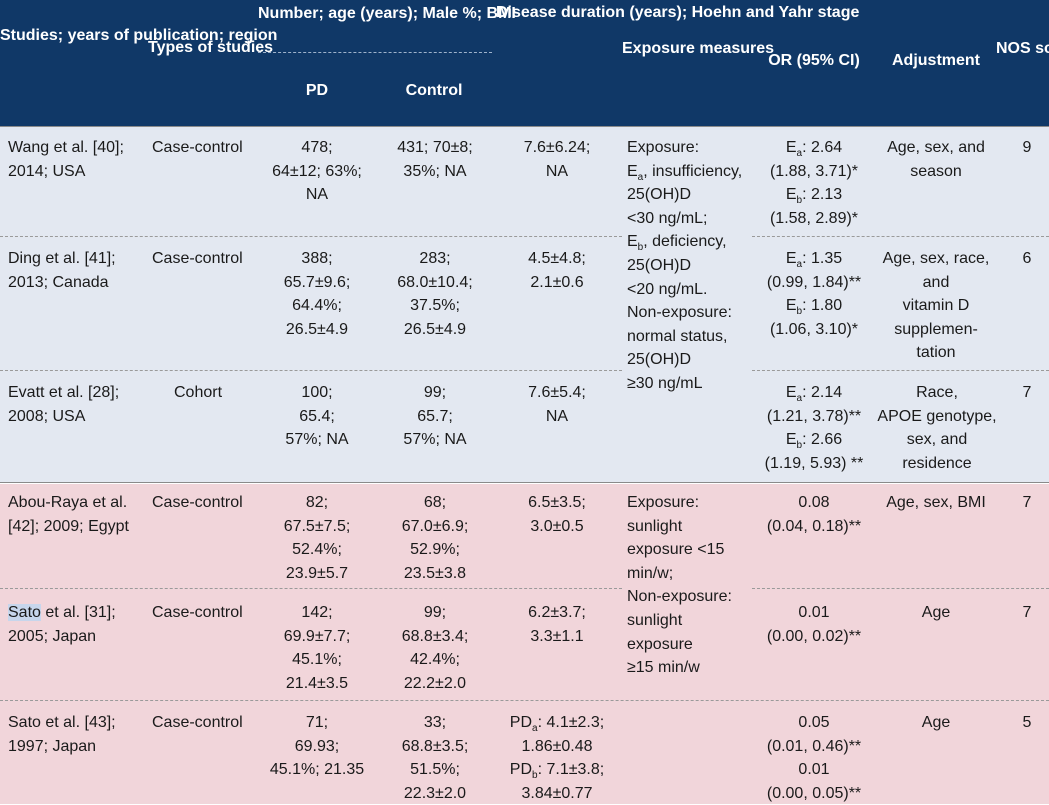 This screenshot has width=1049, height=805. What do you see at coordinates (375, 52) in the screenshot?
I see `header-subdivider` at bounding box center [375, 52].